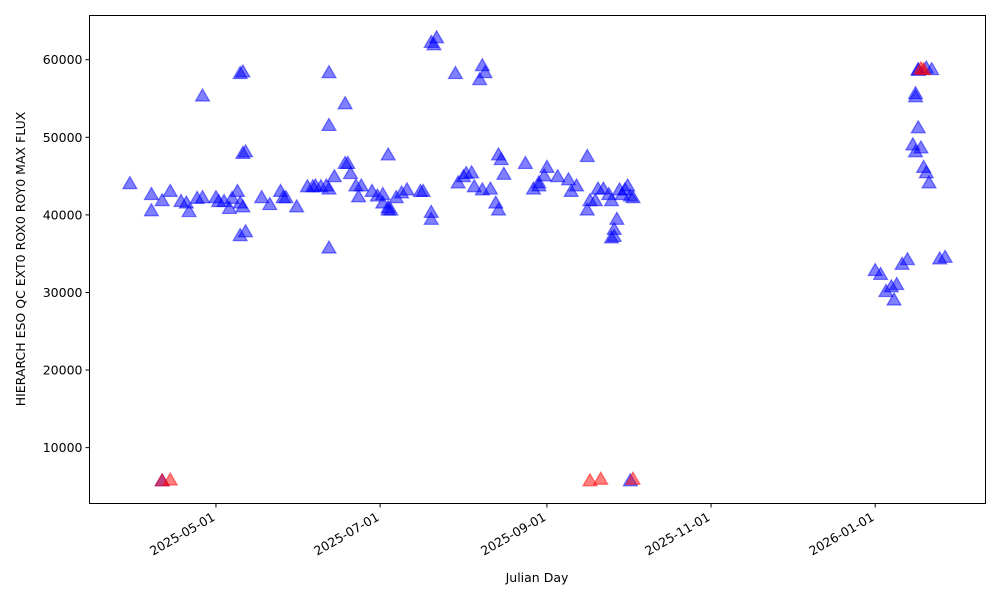 The width and height of the screenshot is (1000, 604). I want to click on y-tick-label: 30000, so click(63, 292).